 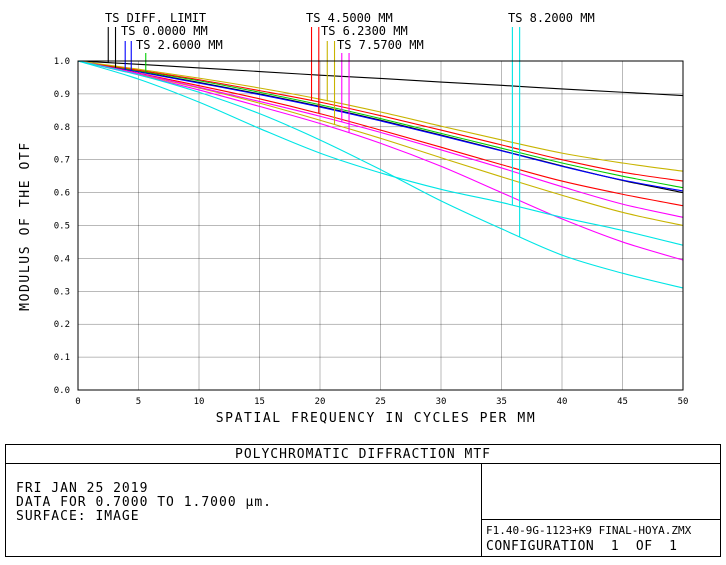 I want to click on footer-title: POLYCHROMATIC DIFFRACTION MTF, so click(x=363, y=454).